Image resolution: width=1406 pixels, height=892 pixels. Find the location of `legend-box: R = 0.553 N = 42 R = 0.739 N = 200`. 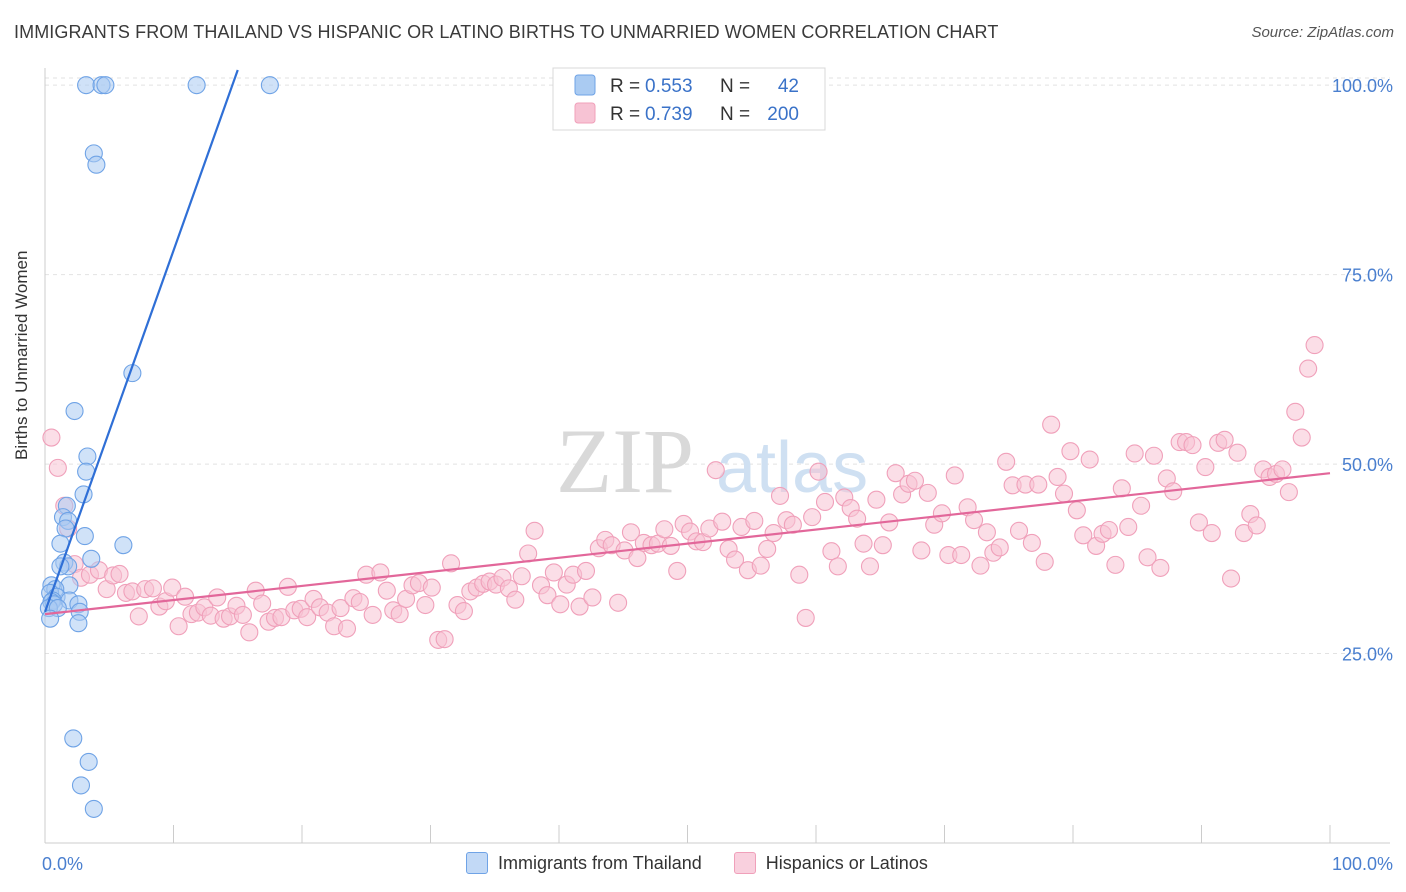

legend-box: R = 0.553 N = 42 R = 0.739 N = 200 is located at coordinates (689, 99).